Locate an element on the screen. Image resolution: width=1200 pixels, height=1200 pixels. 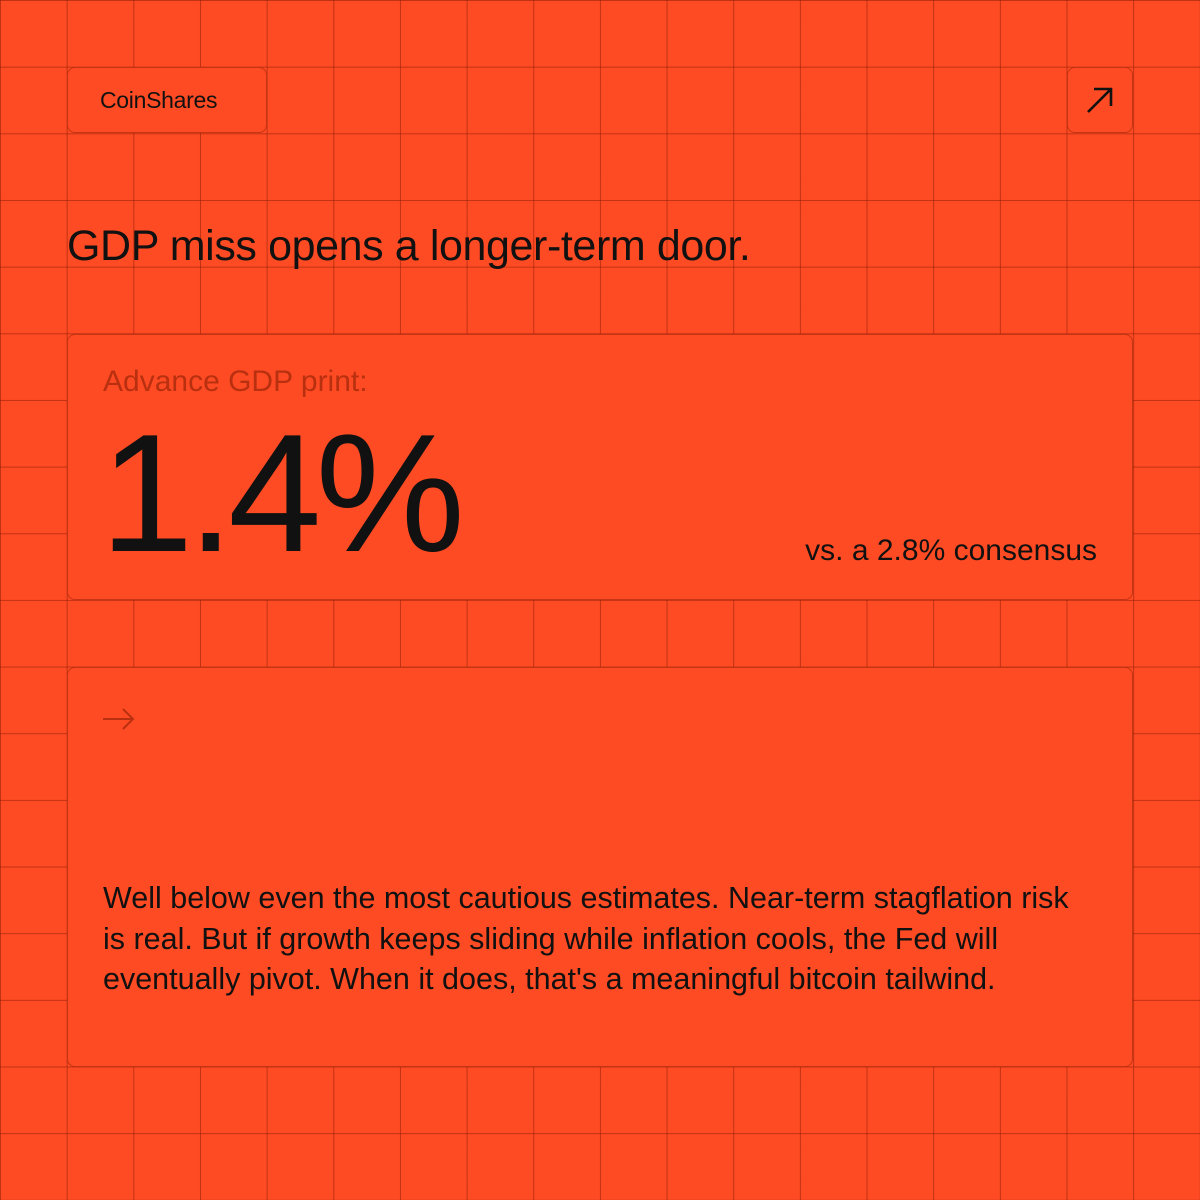
arrow-right-icon is located at coordinates (119, 719).